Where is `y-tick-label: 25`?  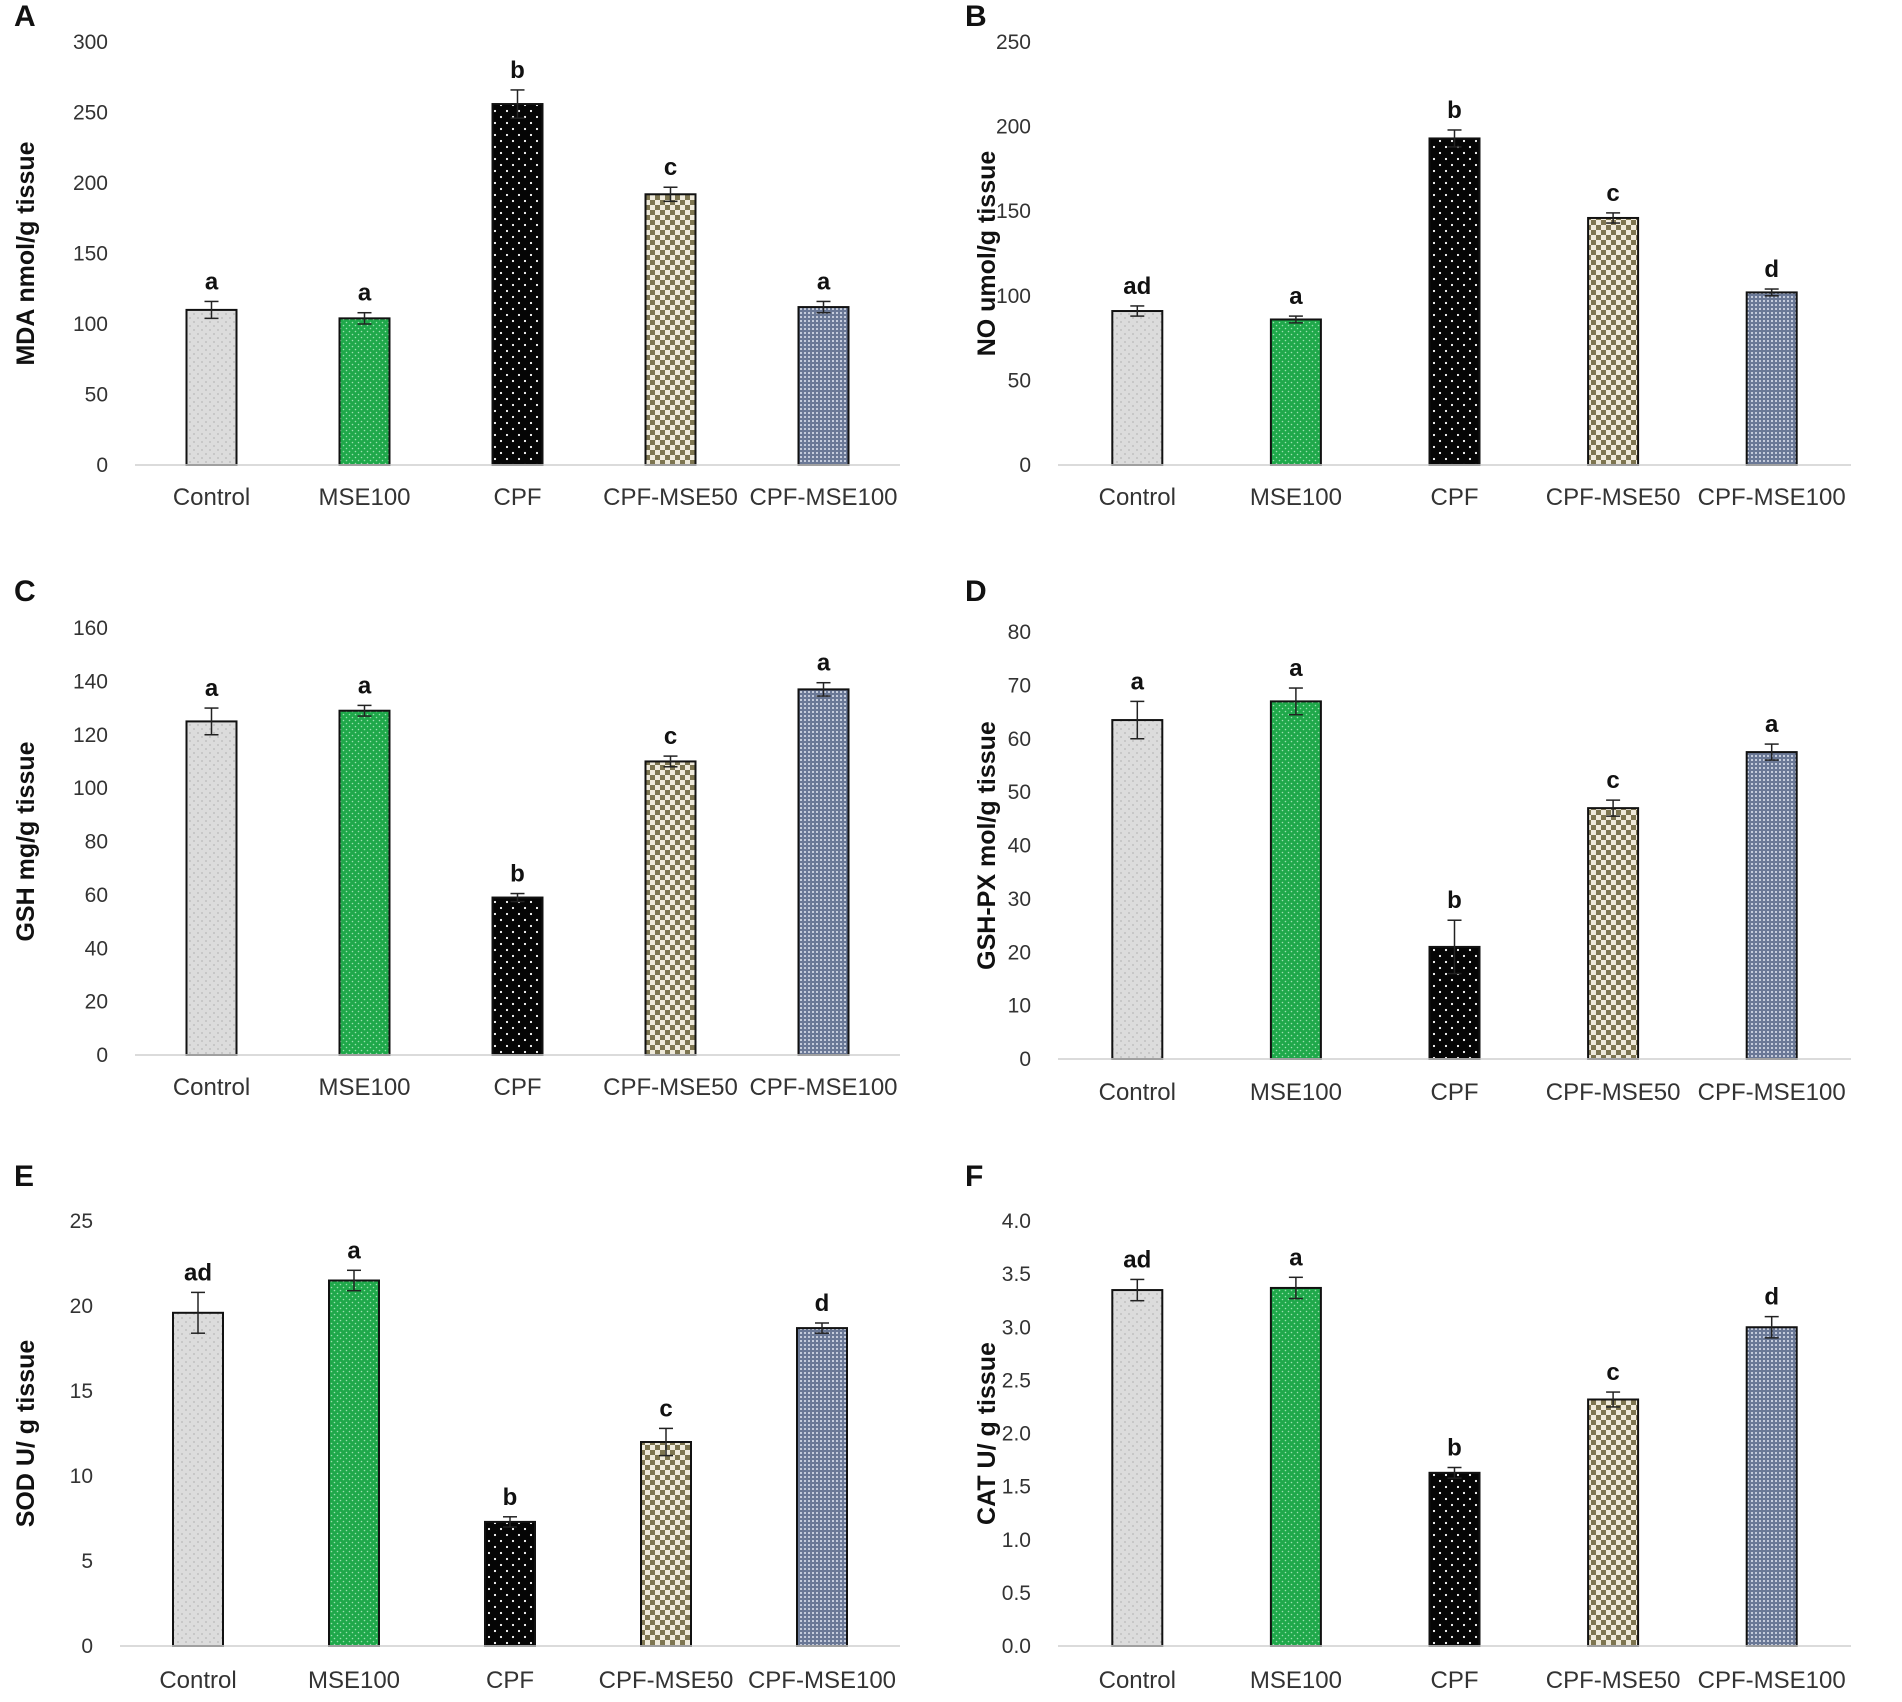
y-tick-label: 25 is located at coordinates (81, 1221).